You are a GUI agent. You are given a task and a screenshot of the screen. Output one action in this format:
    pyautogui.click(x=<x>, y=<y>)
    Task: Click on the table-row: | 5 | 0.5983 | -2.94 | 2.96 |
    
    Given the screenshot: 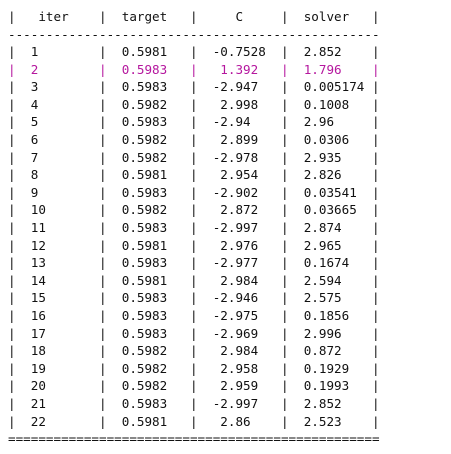 What is the action you would take?
    pyautogui.click(x=194, y=122)
    